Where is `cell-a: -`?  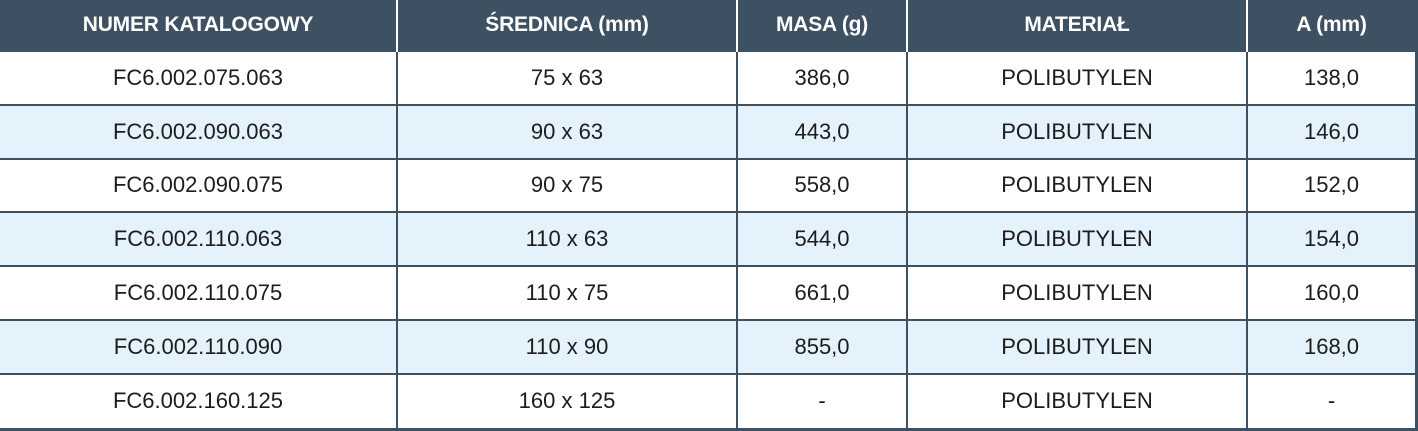 cell-a: - is located at coordinates (1330, 400).